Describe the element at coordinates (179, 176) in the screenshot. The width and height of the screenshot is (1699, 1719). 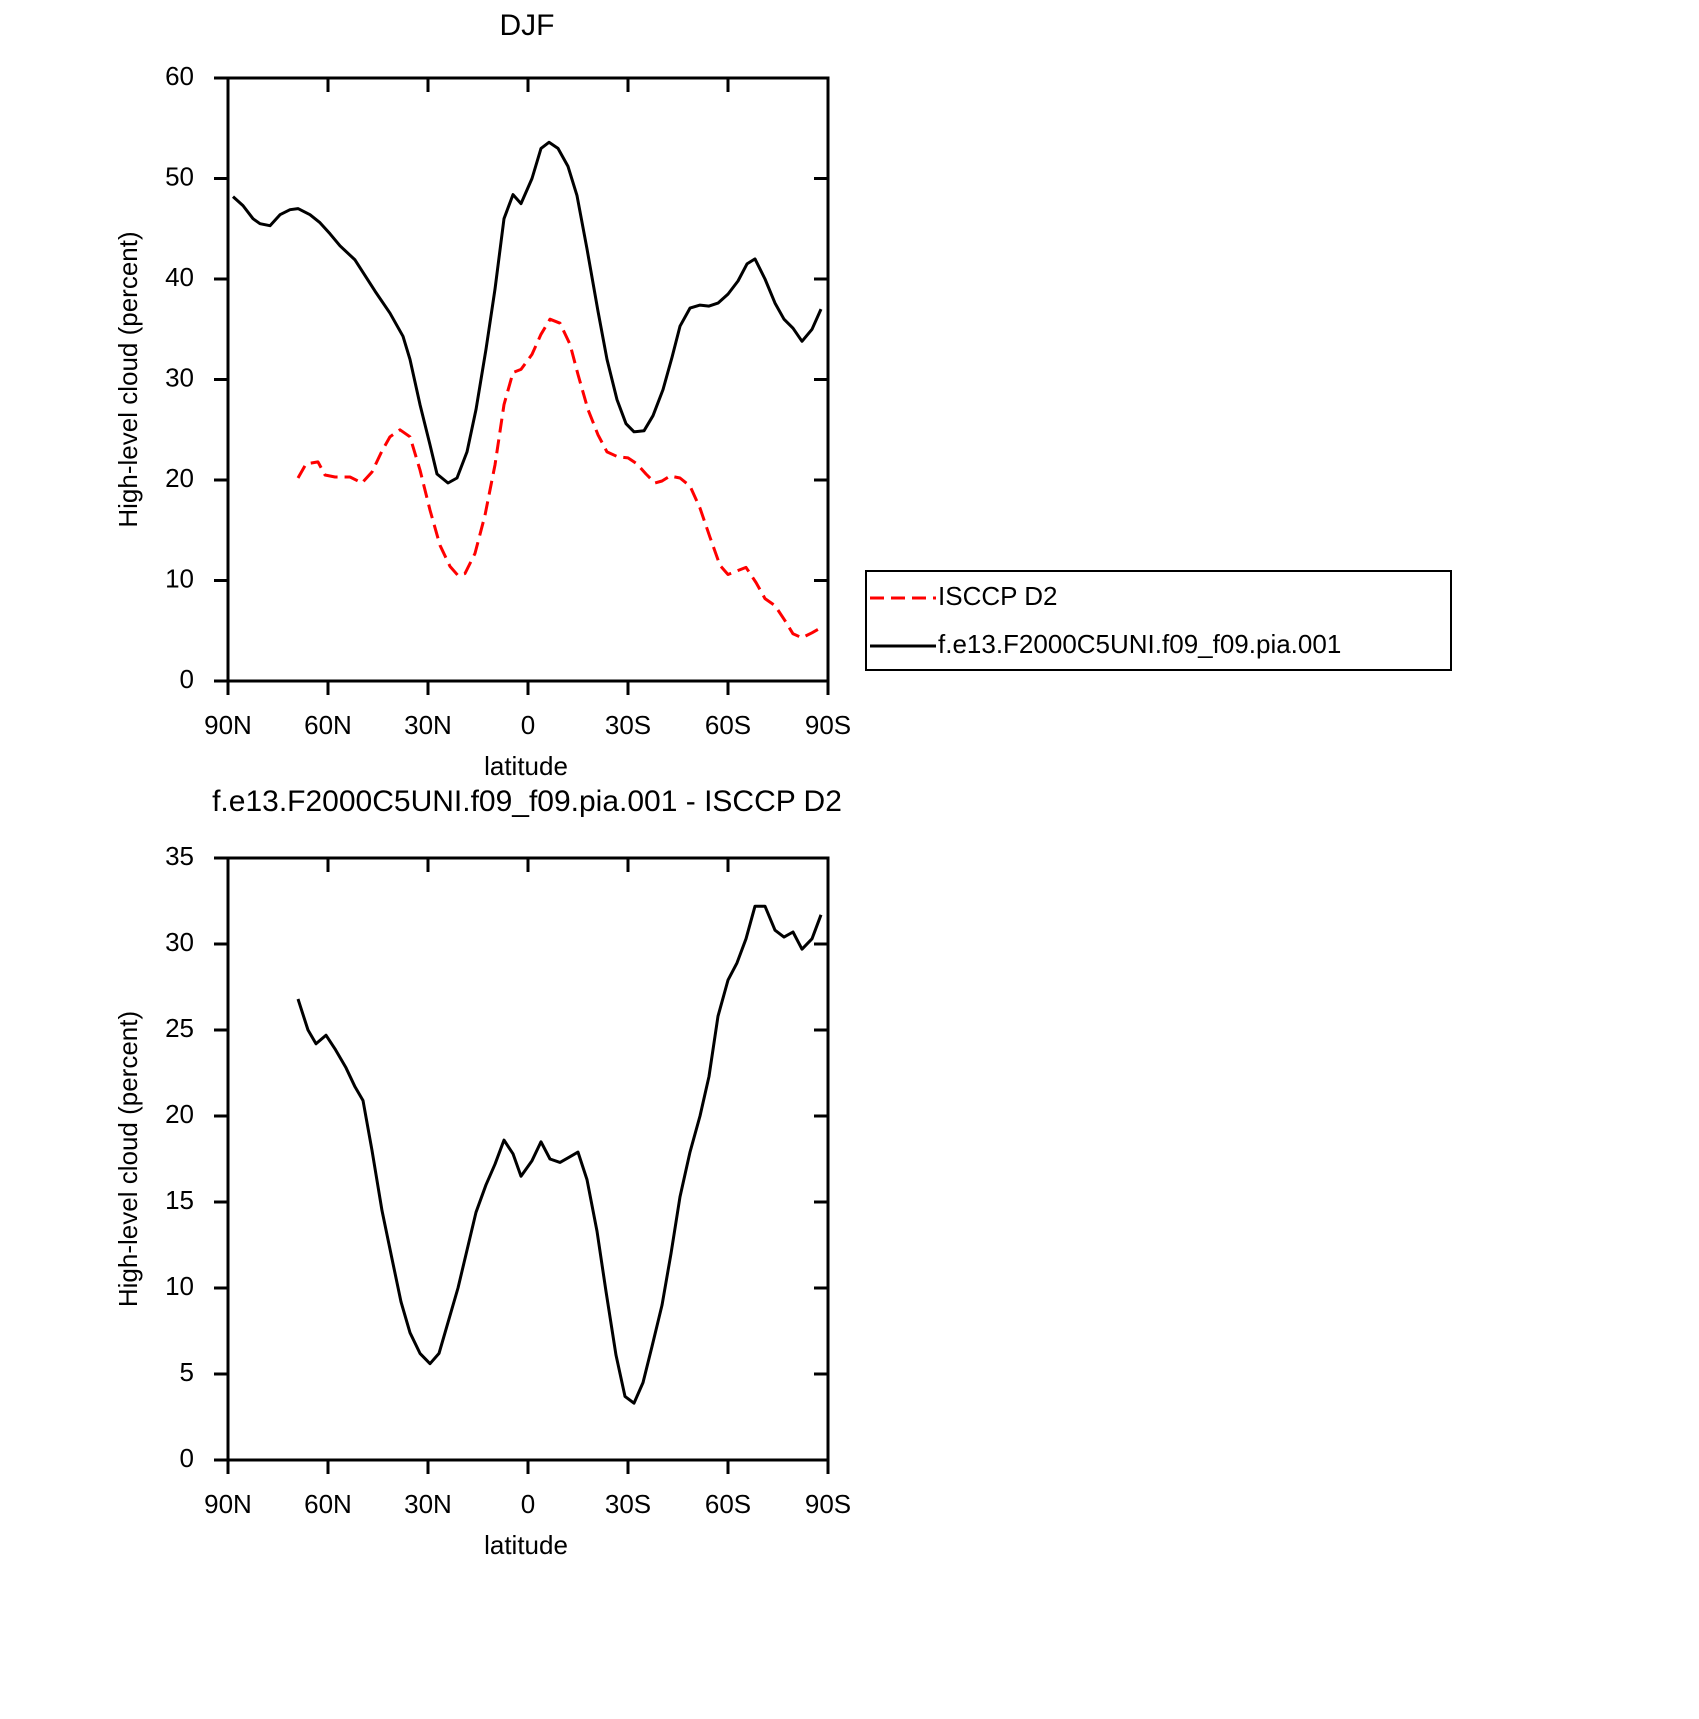
I see `y-tick-label: 50` at that location.